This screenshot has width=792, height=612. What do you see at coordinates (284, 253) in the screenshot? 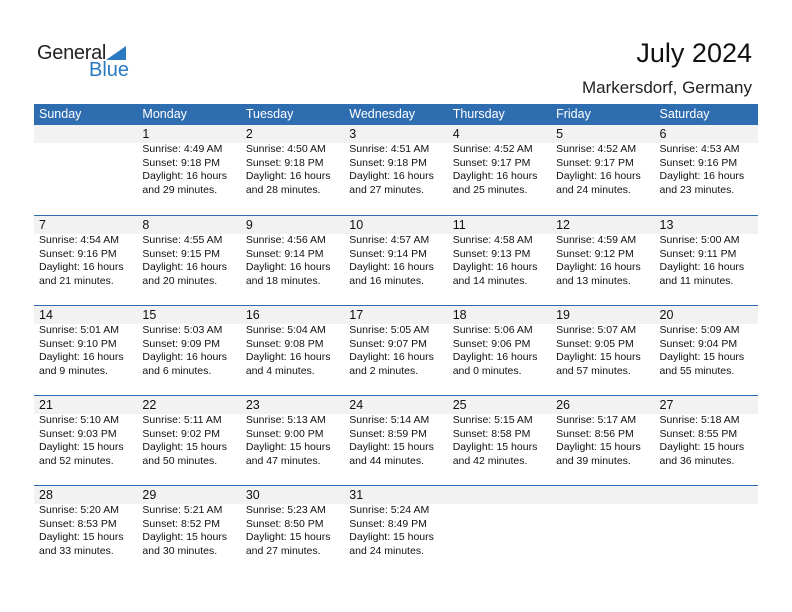
I see `sunset-text: Sunset: 9:14 PM` at bounding box center [284, 253].